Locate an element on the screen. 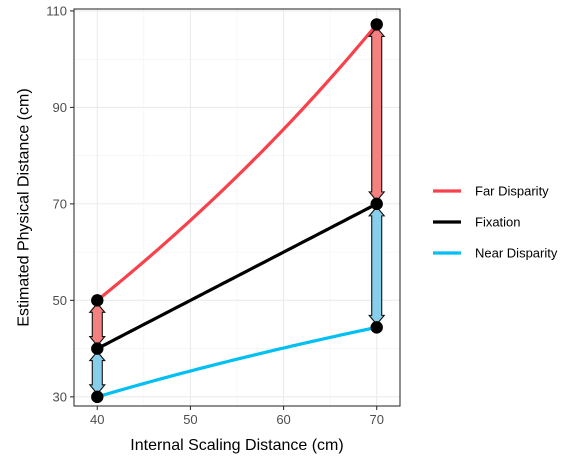 The image size is (582, 466). y-tick-label: 90 is located at coordinates (60, 107).